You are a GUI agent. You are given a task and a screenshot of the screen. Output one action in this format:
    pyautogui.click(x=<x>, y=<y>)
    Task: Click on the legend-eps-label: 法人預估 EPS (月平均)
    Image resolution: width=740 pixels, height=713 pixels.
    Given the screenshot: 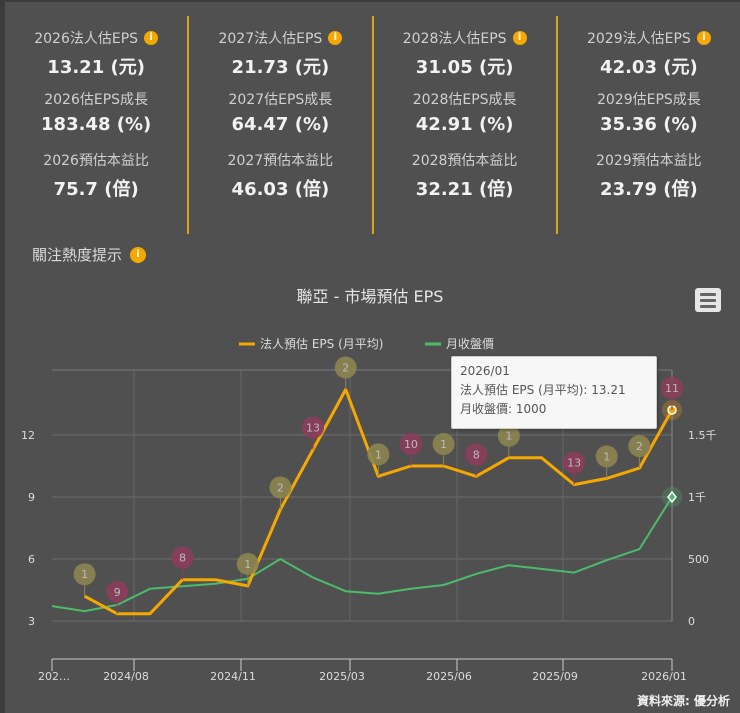 What is the action you would take?
    pyautogui.click(x=321, y=344)
    